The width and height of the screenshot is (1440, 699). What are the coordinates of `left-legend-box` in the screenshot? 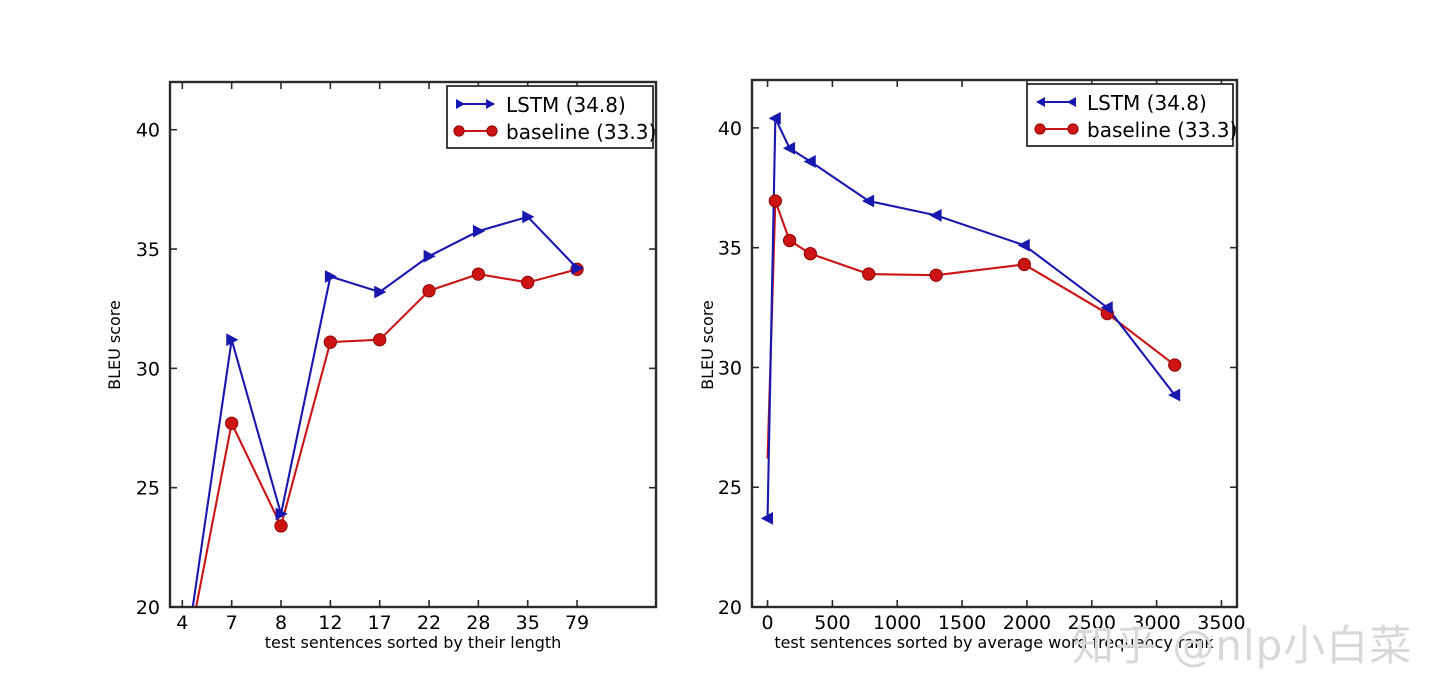 It's located at (550, 117).